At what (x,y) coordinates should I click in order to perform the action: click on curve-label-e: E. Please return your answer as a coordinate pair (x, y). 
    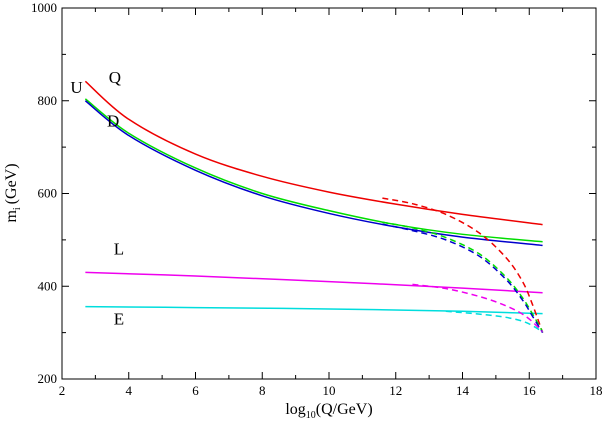
    Looking at the image, I should click on (119, 318).